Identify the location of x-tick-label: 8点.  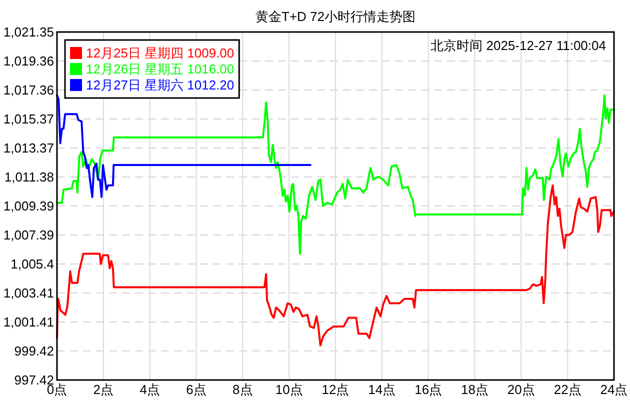
(242, 389).